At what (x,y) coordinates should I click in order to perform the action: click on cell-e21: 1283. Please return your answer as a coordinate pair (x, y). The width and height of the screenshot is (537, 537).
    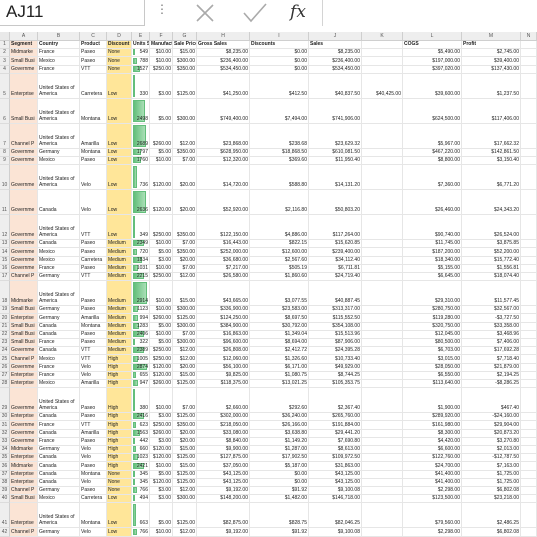
    Looking at the image, I should click on (141, 326).